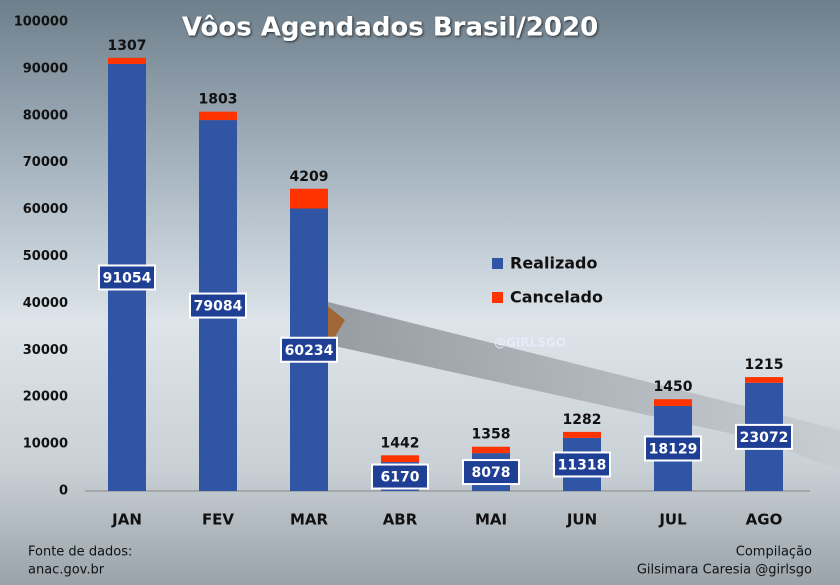 Image resolution: width=840 pixels, height=585 pixels. Describe the element at coordinates (63, 491) in the screenshot. I see `y-tick-label: 0` at that location.